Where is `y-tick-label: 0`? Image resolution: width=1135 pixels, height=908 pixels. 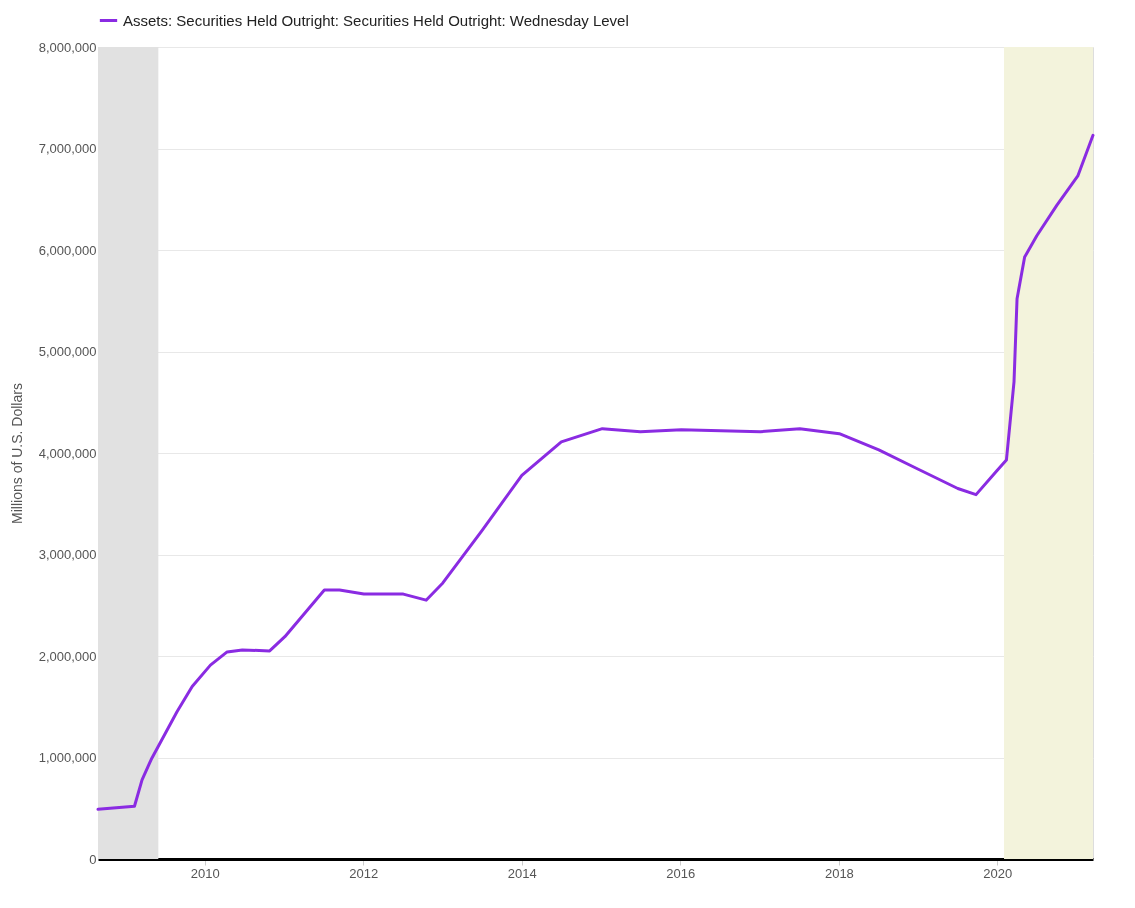
y-tick-label: 0 is located at coordinates (93, 859).